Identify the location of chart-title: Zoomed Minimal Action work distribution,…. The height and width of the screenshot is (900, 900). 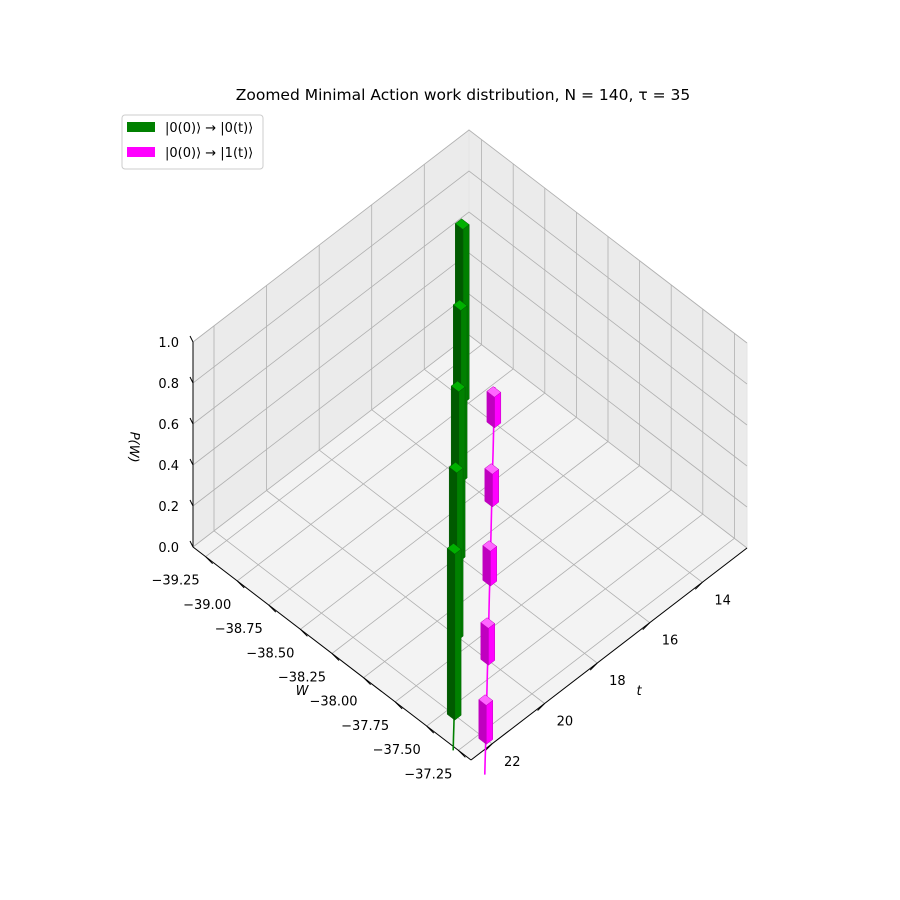
(463, 95).